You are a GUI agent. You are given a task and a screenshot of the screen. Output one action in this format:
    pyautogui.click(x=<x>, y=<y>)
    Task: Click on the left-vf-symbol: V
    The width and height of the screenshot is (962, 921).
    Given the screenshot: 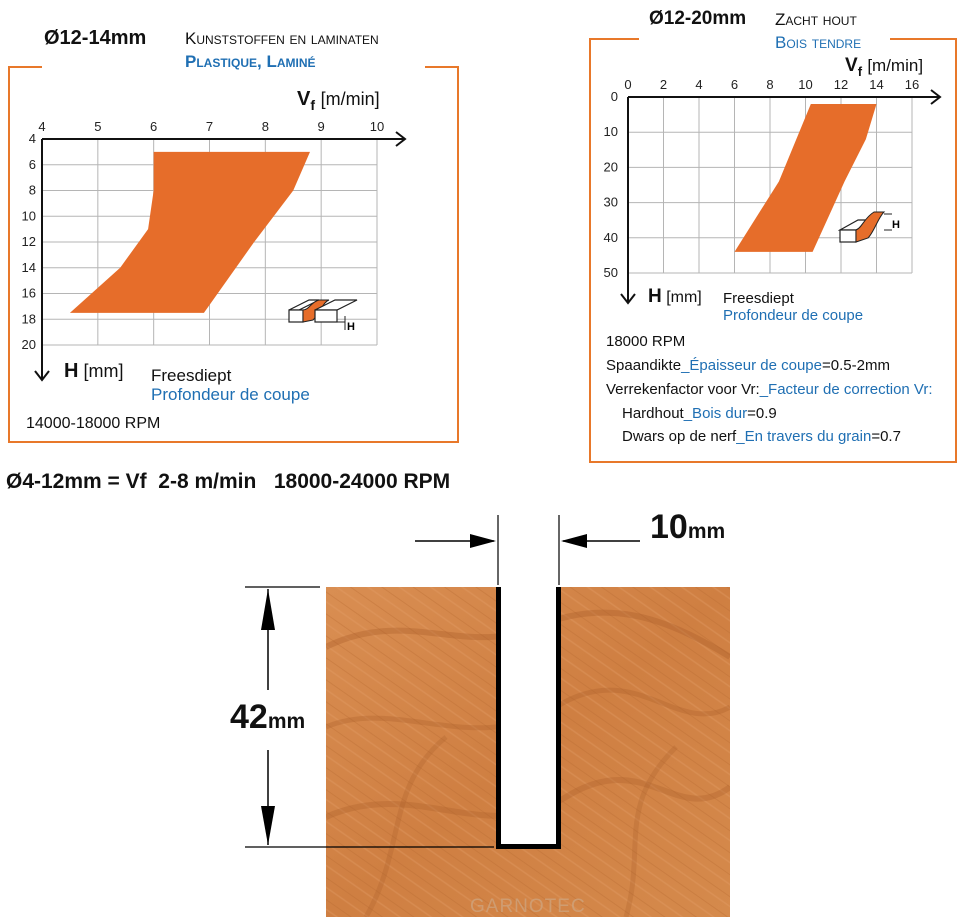 What is the action you would take?
    pyautogui.click(x=304, y=99)
    